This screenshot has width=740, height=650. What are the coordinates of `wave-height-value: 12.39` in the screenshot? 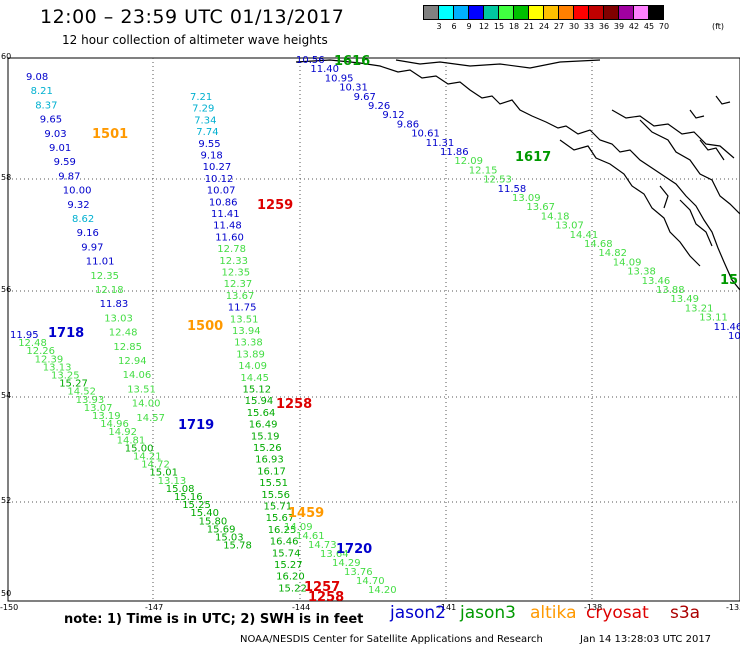 It's located at (49, 359).